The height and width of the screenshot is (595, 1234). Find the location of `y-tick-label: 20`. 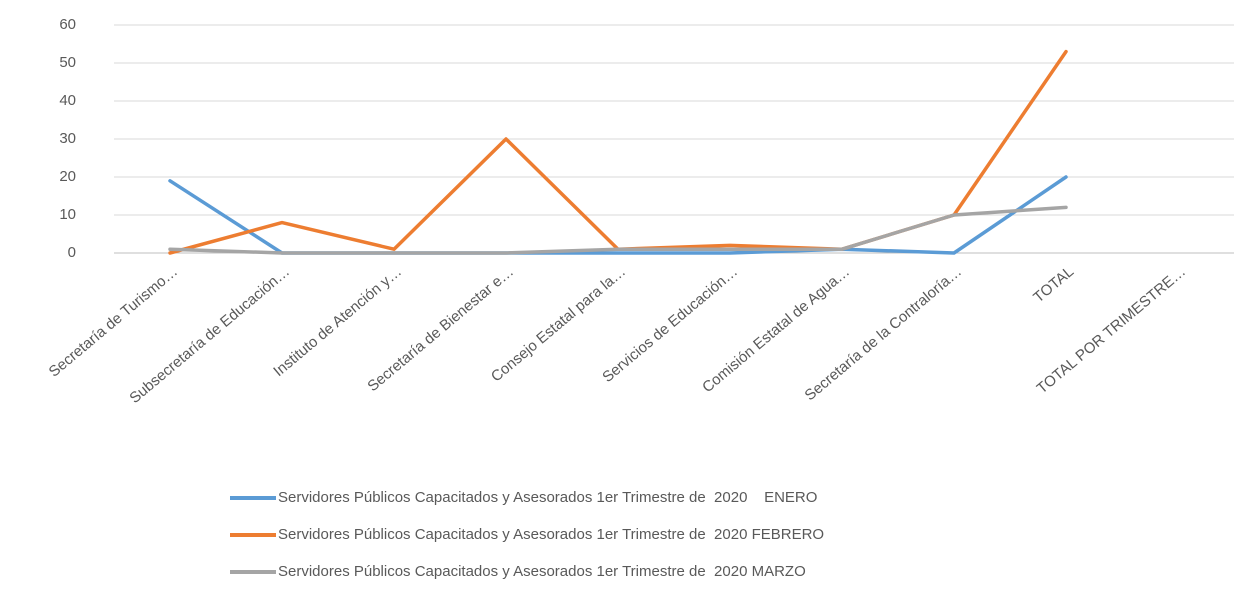

y-tick-label: 20 is located at coordinates (67, 176).